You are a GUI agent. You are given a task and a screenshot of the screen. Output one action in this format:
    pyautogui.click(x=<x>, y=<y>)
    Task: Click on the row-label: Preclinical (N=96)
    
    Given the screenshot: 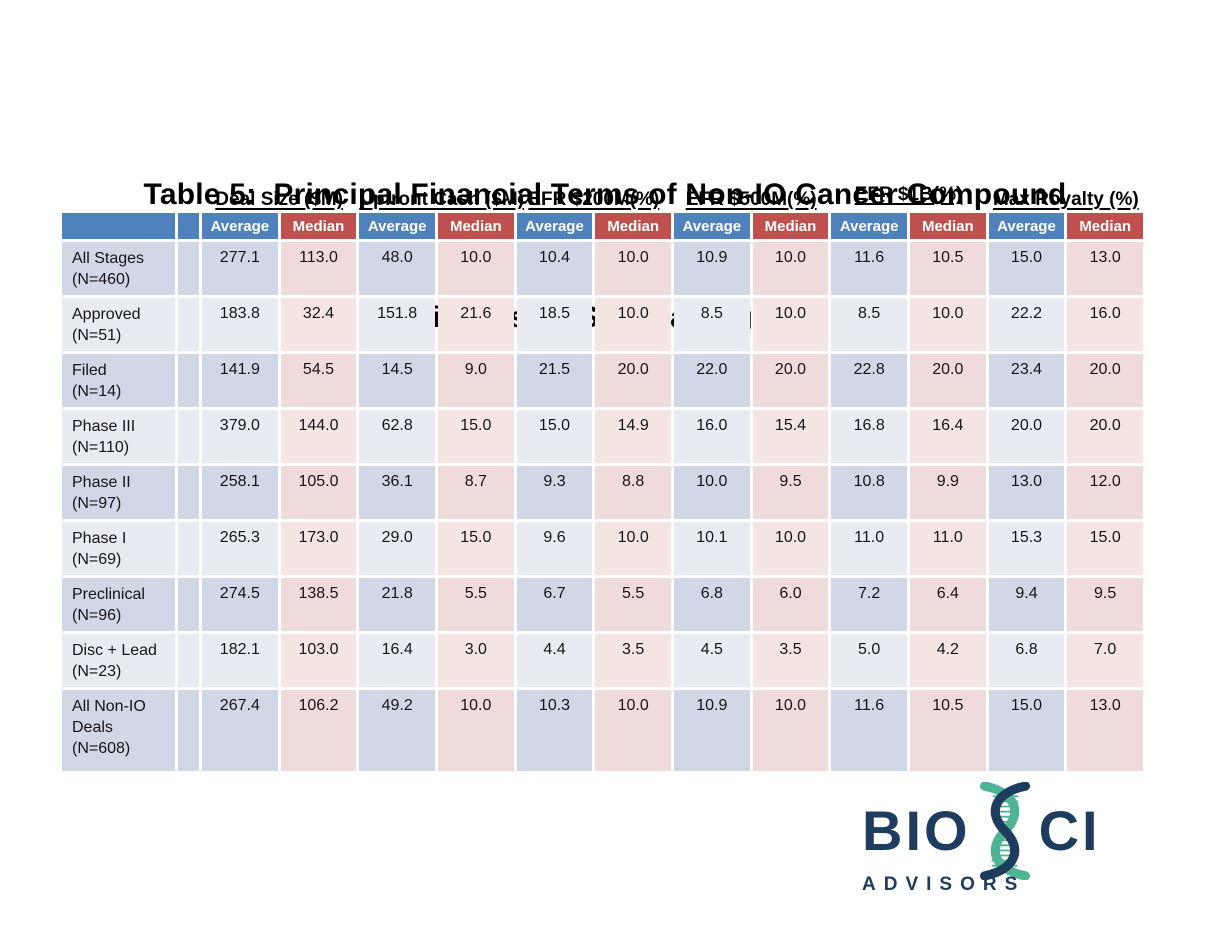 What is the action you would take?
    pyautogui.click(x=118, y=604)
    